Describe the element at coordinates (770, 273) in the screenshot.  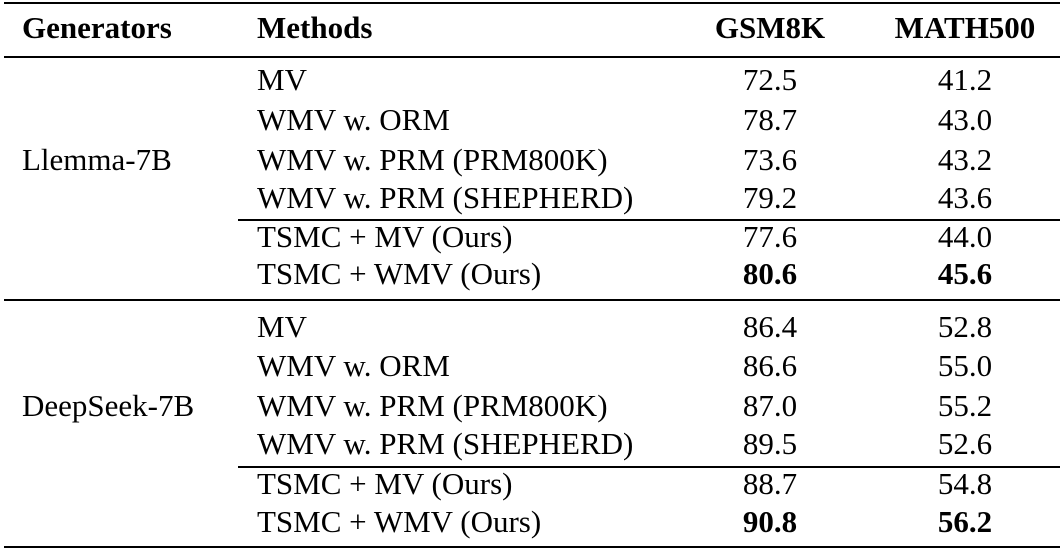
I see `table-row-gsm8k-best: 80.6` at that location.